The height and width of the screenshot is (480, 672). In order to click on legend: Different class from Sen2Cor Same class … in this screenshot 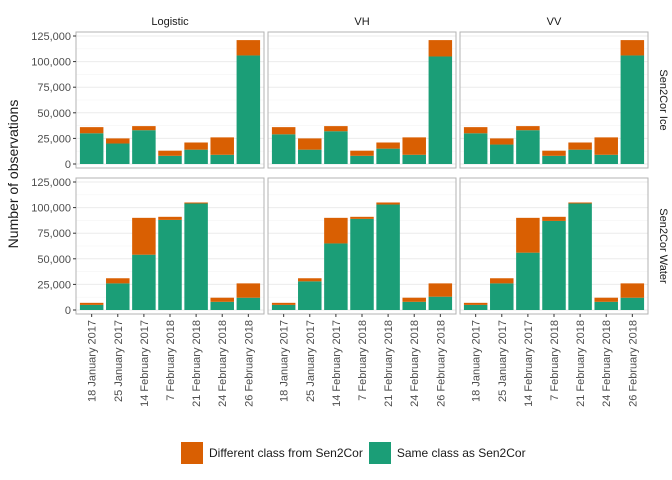, I will do `click(356, 453)`.